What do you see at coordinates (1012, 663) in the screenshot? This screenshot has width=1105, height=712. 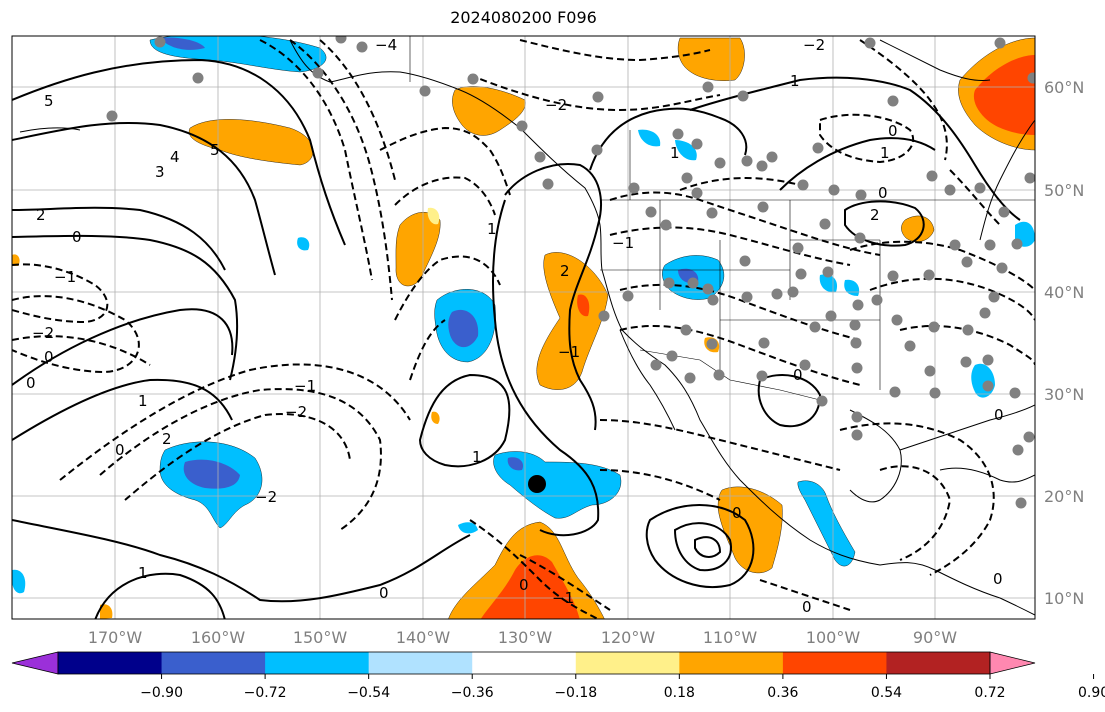 I see `colorbar-extend-max` at bounding box center [1012, 663].